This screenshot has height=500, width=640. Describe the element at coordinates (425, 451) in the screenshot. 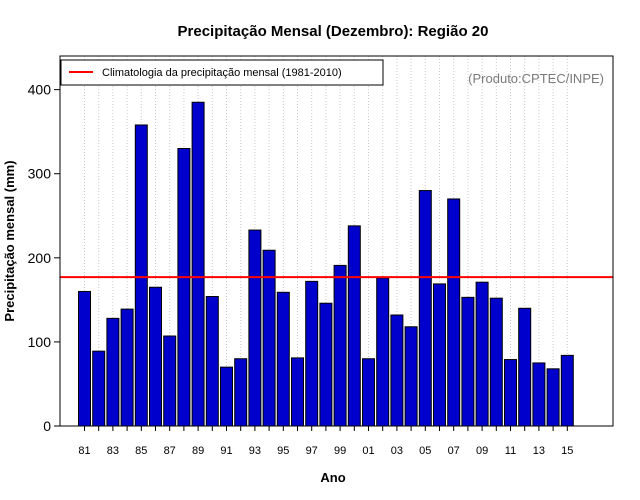

I see `x-tick-label: 05` at that location.